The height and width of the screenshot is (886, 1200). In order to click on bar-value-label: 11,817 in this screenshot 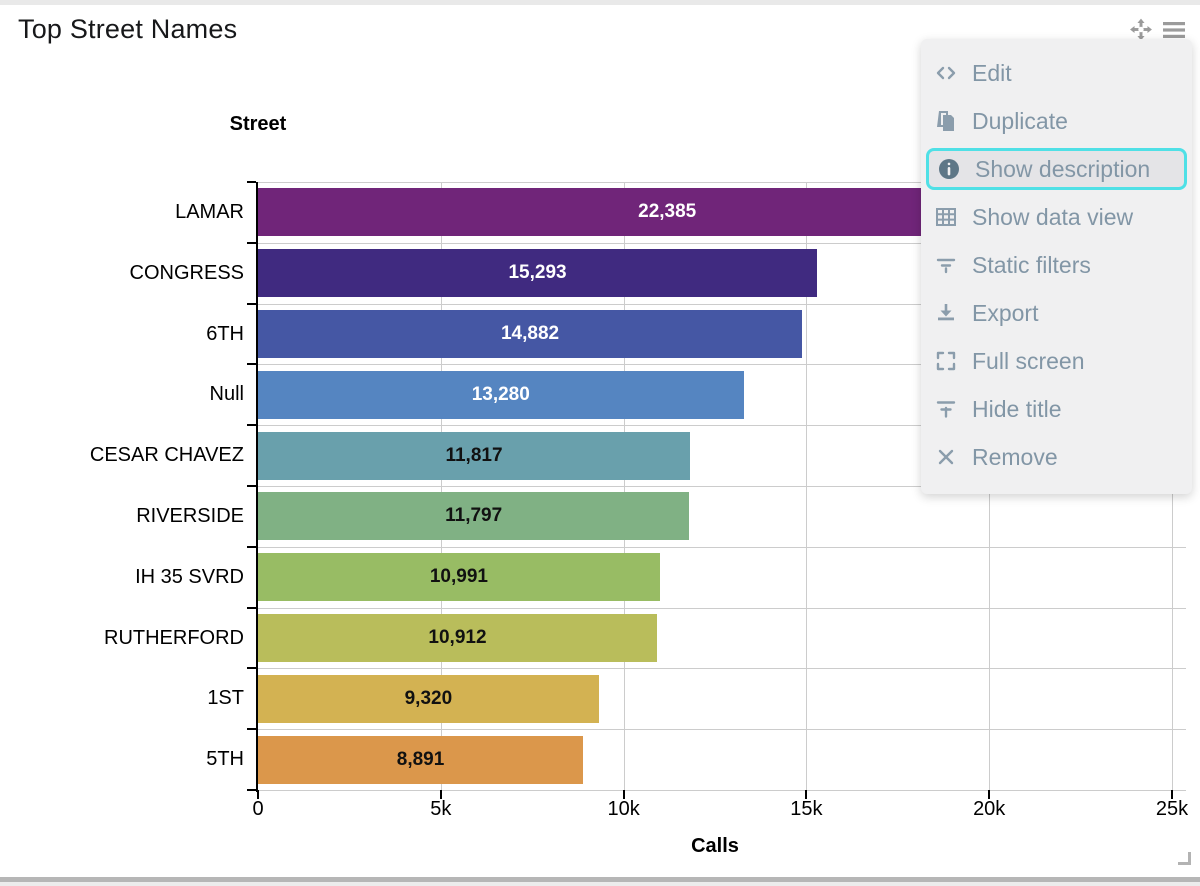, I will do `click(474, 455)`.